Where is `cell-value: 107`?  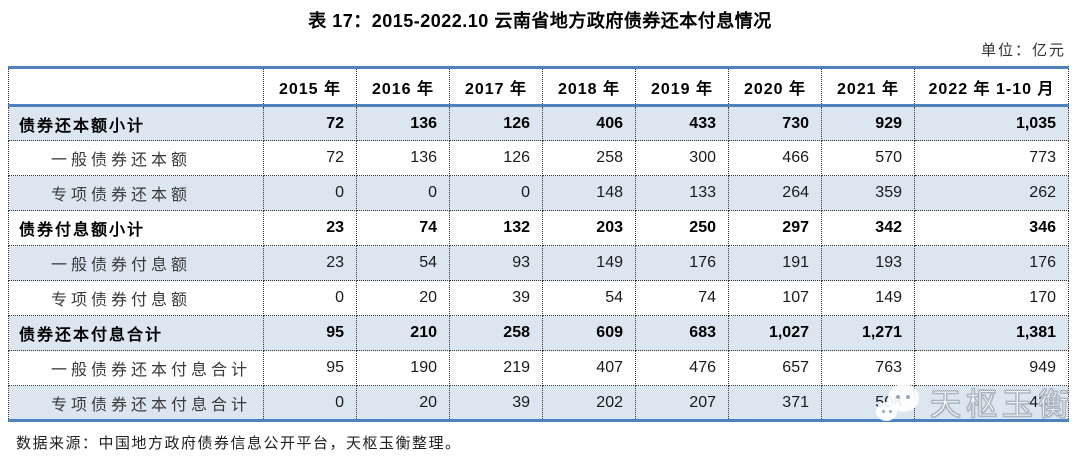 cell-value: 107 is located at coordinates (775, 298).